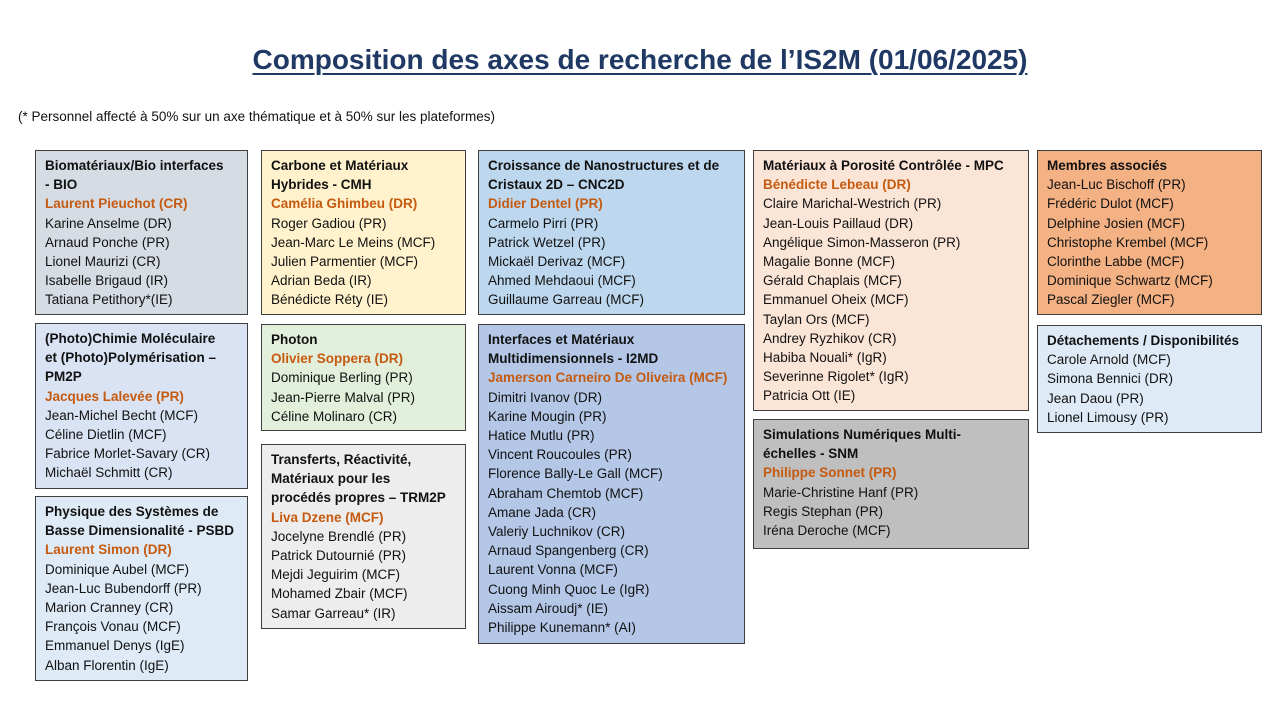 This screenshot has height=720, width=1280. Describe the element at coordinates (548, 608) in the screenshot. I see `member-item: Aissam Airoudj* (IE)` at that location.